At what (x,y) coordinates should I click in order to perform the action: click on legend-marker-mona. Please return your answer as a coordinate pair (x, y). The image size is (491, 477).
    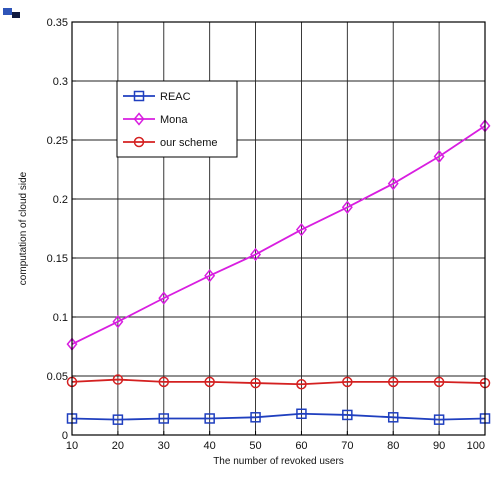
    Looking at the image, I should click on (139, 119).